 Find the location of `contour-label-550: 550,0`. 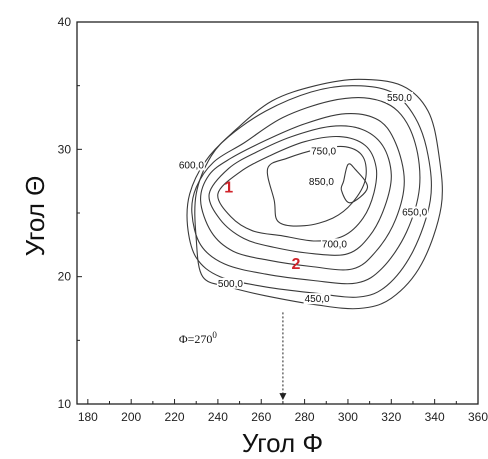

contour-label-550: 550,0 is located at coordinates (399, 98).